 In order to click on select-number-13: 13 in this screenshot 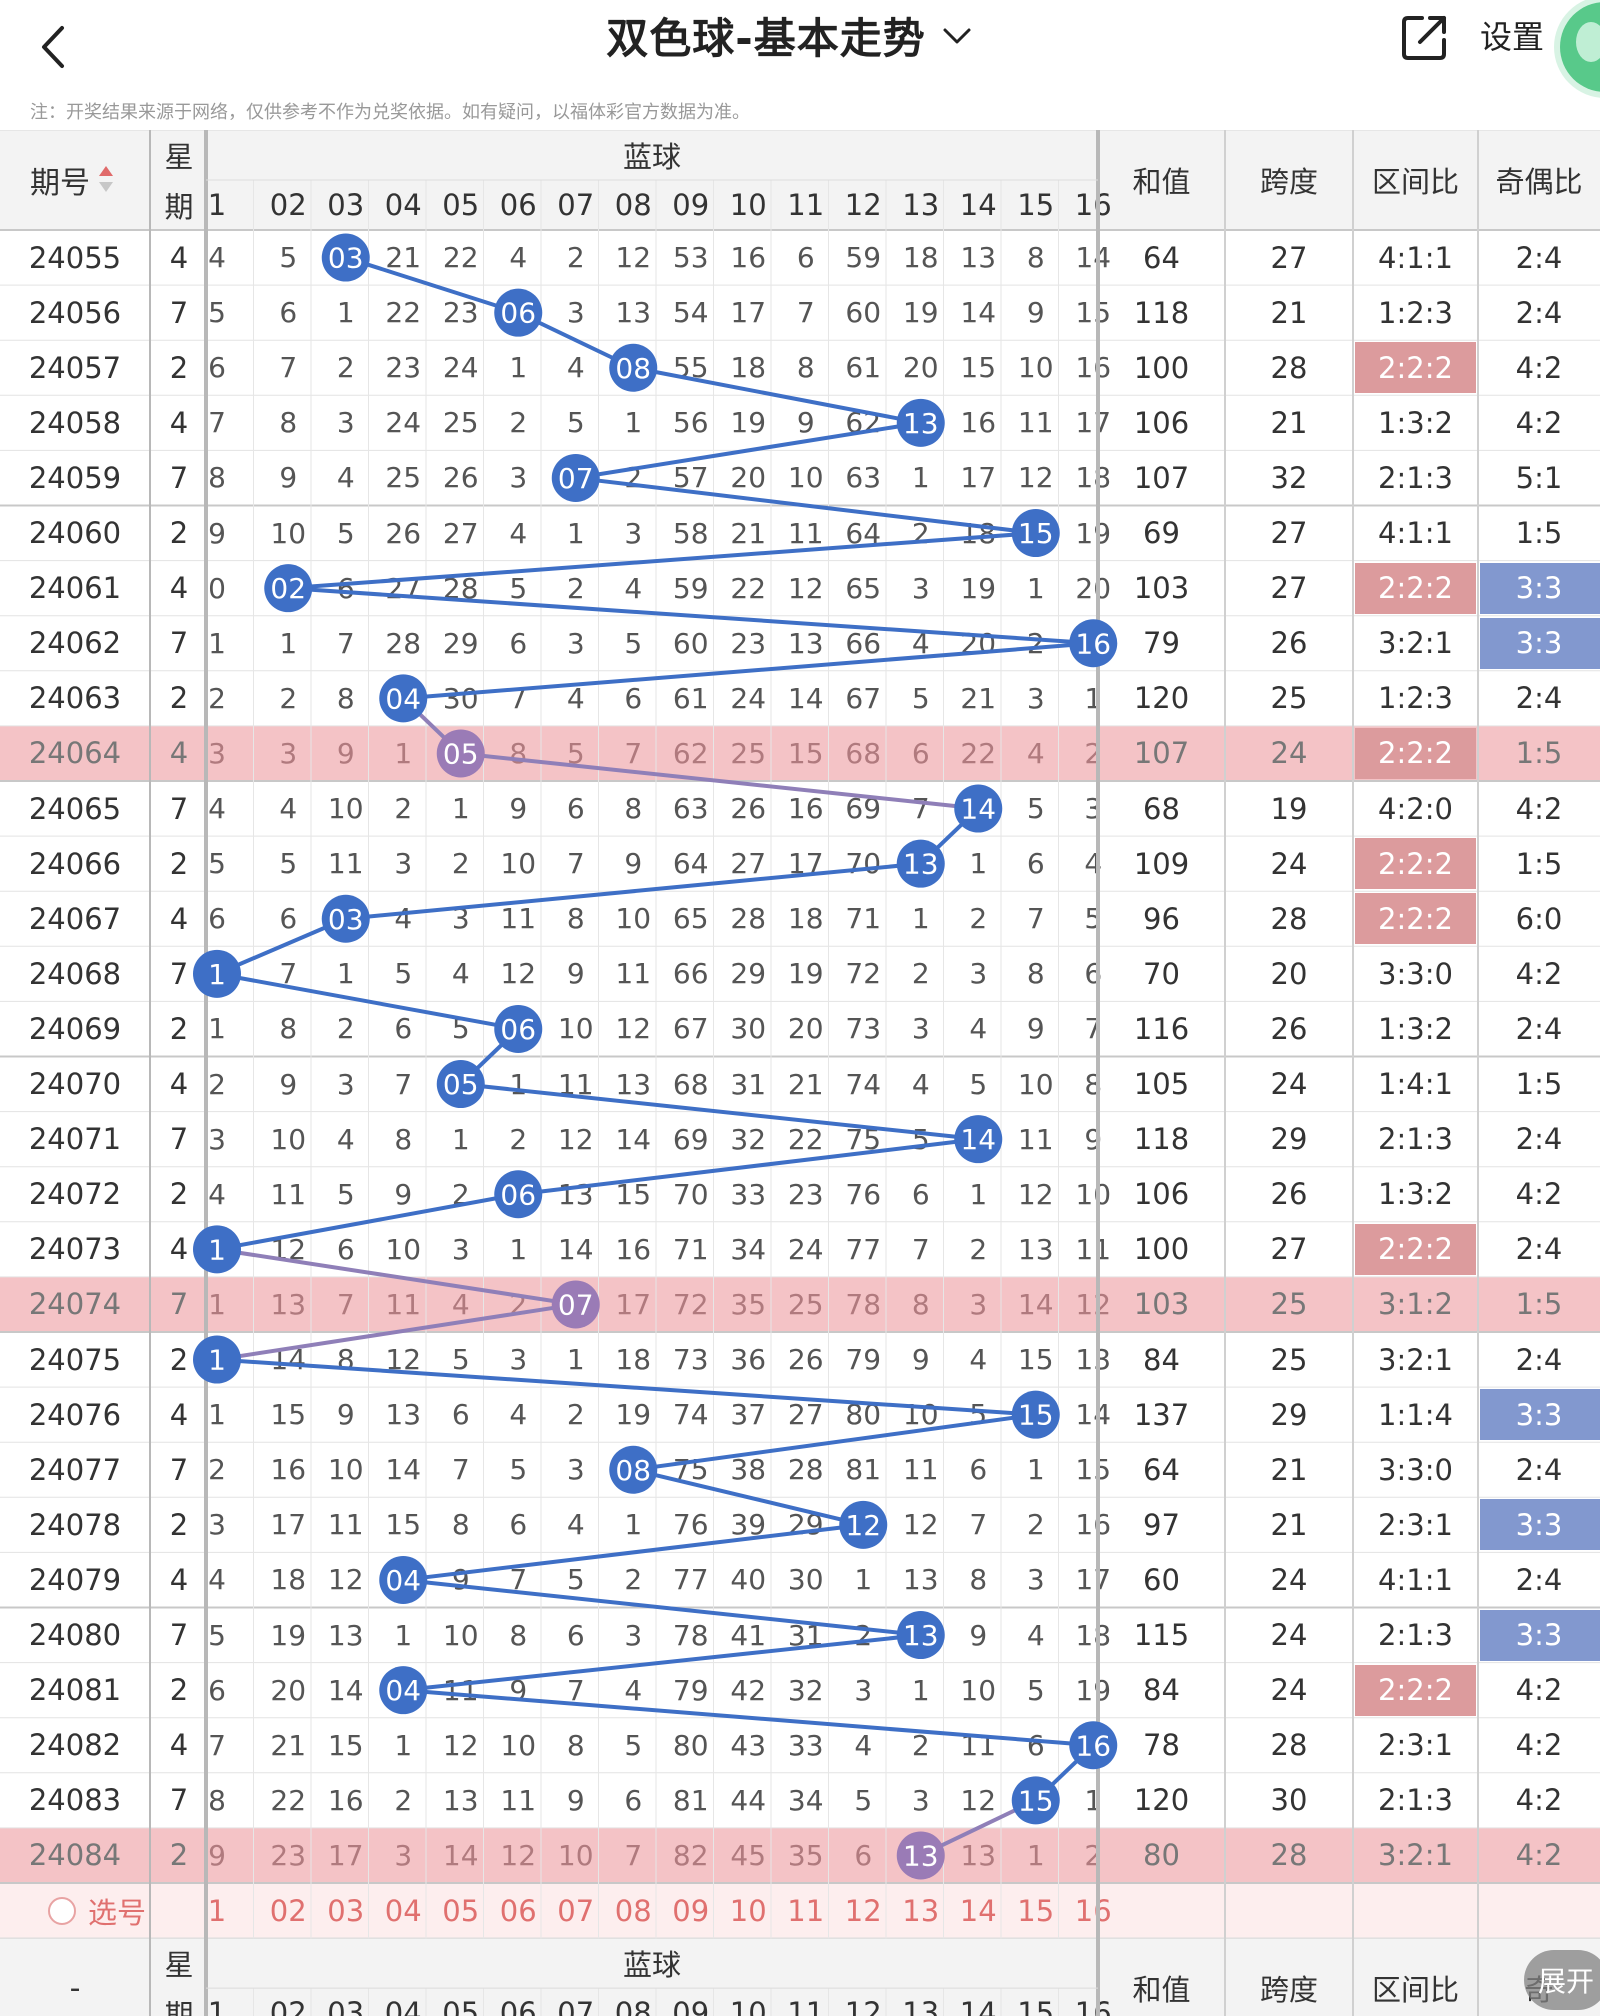, I will do `click(921, 1910)`.